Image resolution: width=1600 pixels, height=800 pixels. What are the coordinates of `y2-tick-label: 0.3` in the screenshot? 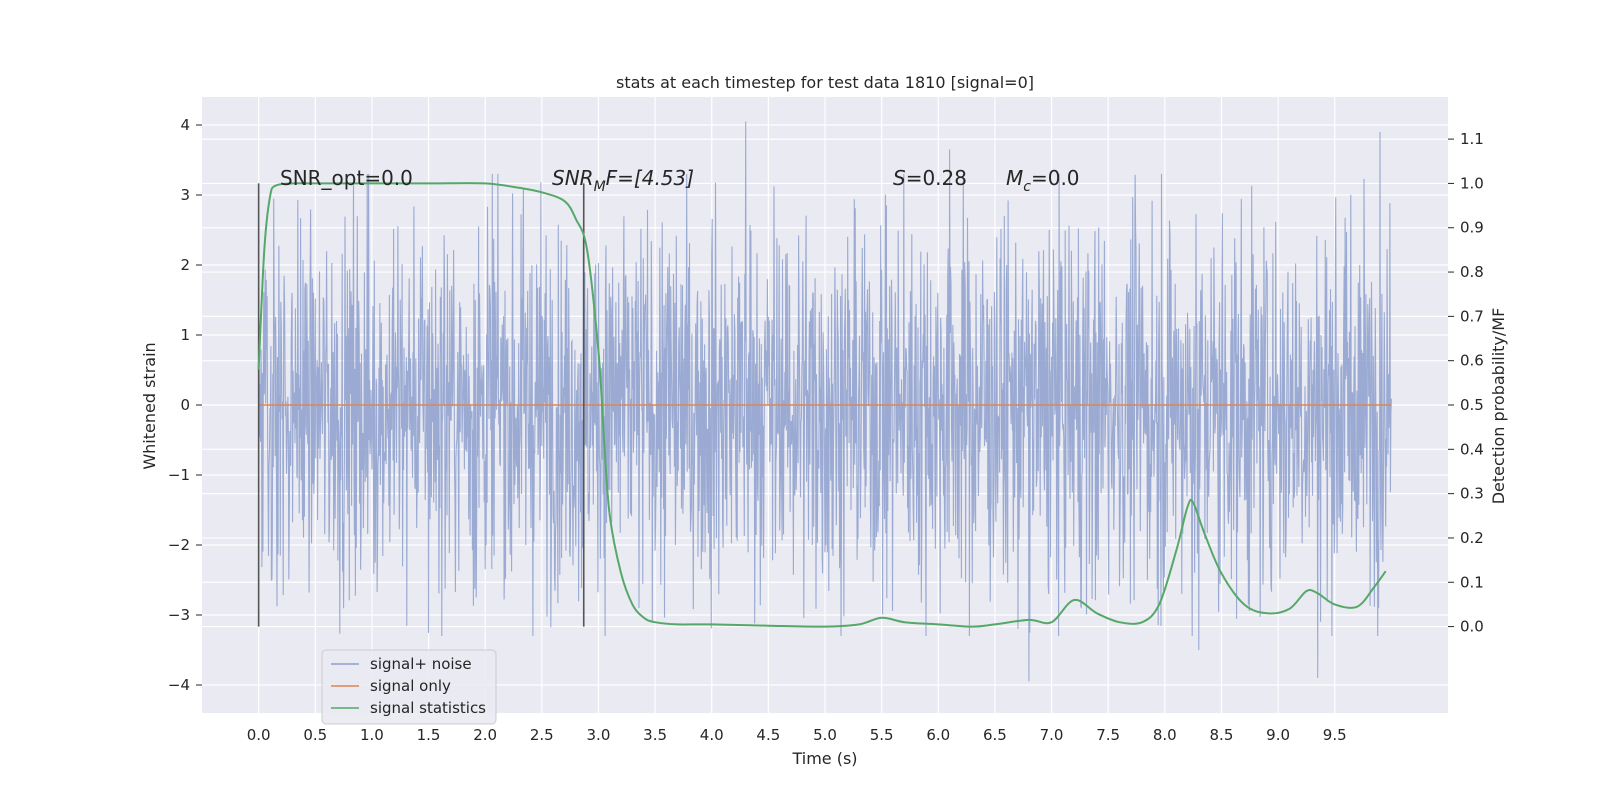 It's located at (1472, 494).